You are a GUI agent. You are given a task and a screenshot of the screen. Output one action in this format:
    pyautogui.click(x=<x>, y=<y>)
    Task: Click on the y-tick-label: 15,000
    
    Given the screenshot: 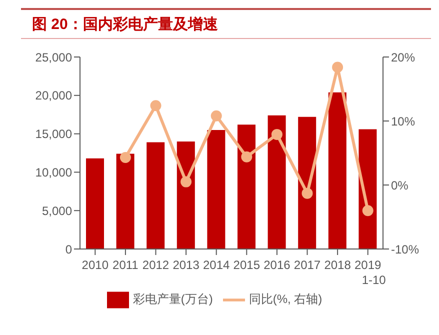 What is the action you would take?
    pyautogui.click(x=53, y=134)
    